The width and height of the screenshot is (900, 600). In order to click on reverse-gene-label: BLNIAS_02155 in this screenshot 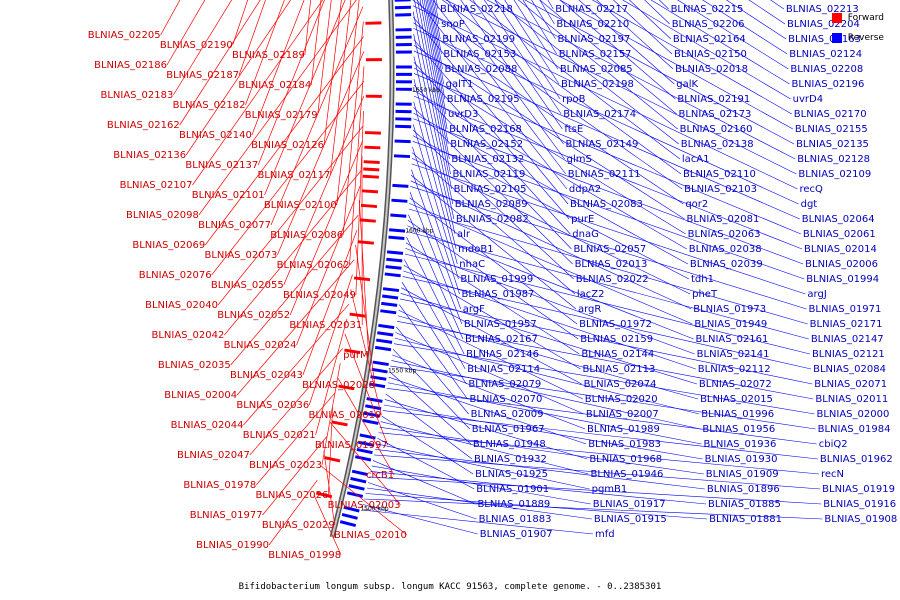, I will do `click(831, 129)`.